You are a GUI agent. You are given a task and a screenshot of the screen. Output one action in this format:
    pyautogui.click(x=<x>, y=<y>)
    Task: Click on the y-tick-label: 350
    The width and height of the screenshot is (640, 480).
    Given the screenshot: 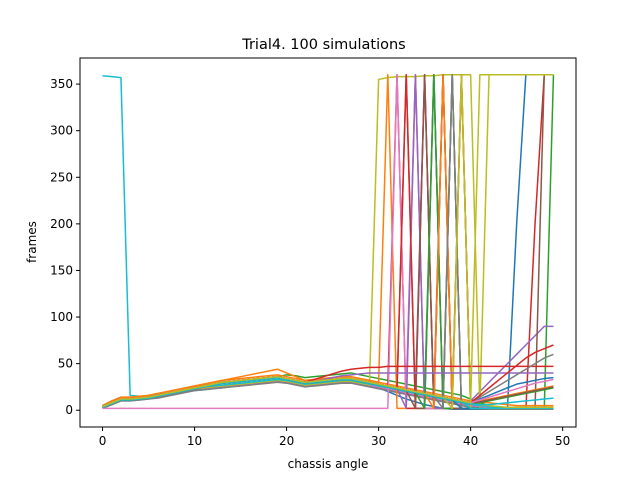 What is the action you would take?
    pyautogui.click(x=61, y=84)
    